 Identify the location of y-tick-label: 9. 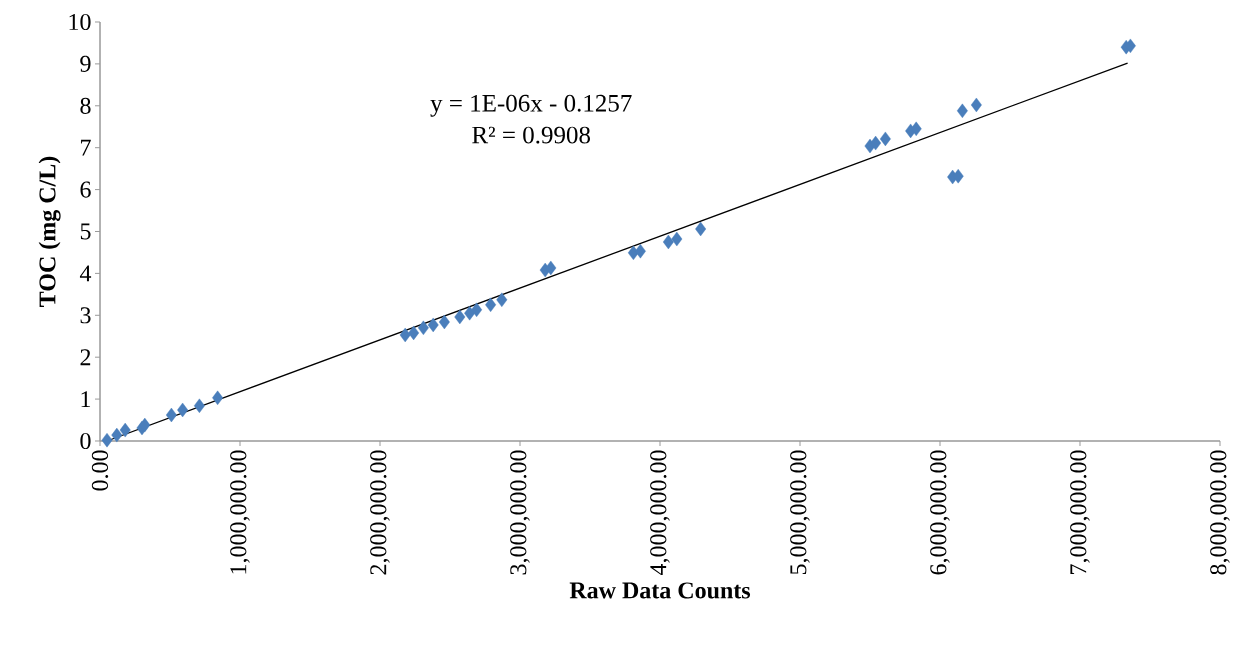
(85, 63).